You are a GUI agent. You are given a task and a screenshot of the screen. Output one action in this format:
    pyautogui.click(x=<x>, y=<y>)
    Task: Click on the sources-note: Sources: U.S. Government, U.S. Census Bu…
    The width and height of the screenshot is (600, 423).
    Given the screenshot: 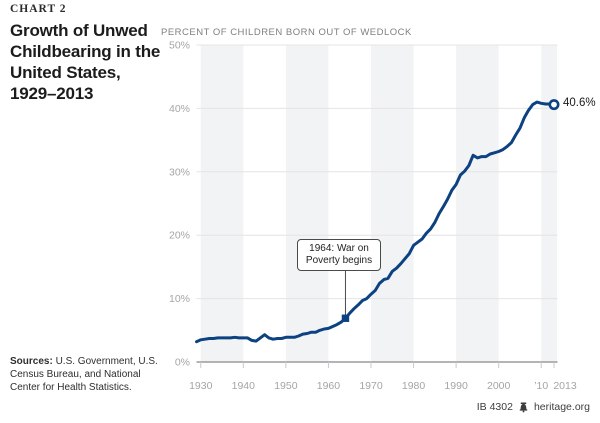 What is the action you would take?
    pyautogui.click(x=86, y=374)
    